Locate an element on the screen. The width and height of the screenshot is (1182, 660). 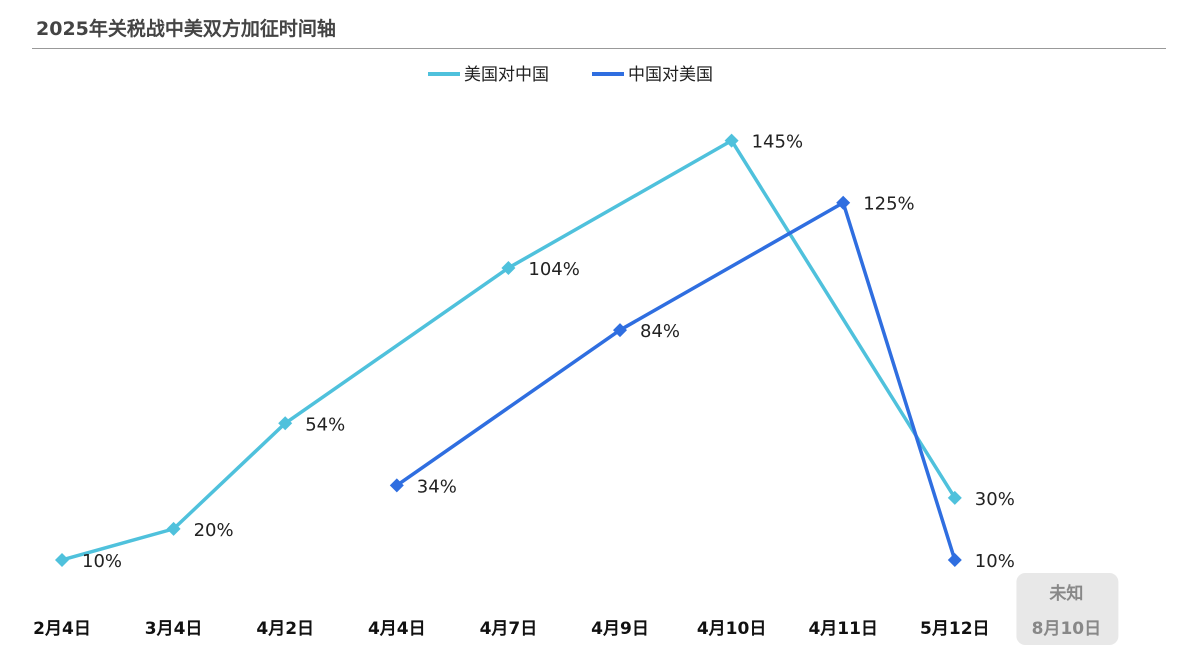
data-label-s2-2: 84% is located at coordinates (660, 331).